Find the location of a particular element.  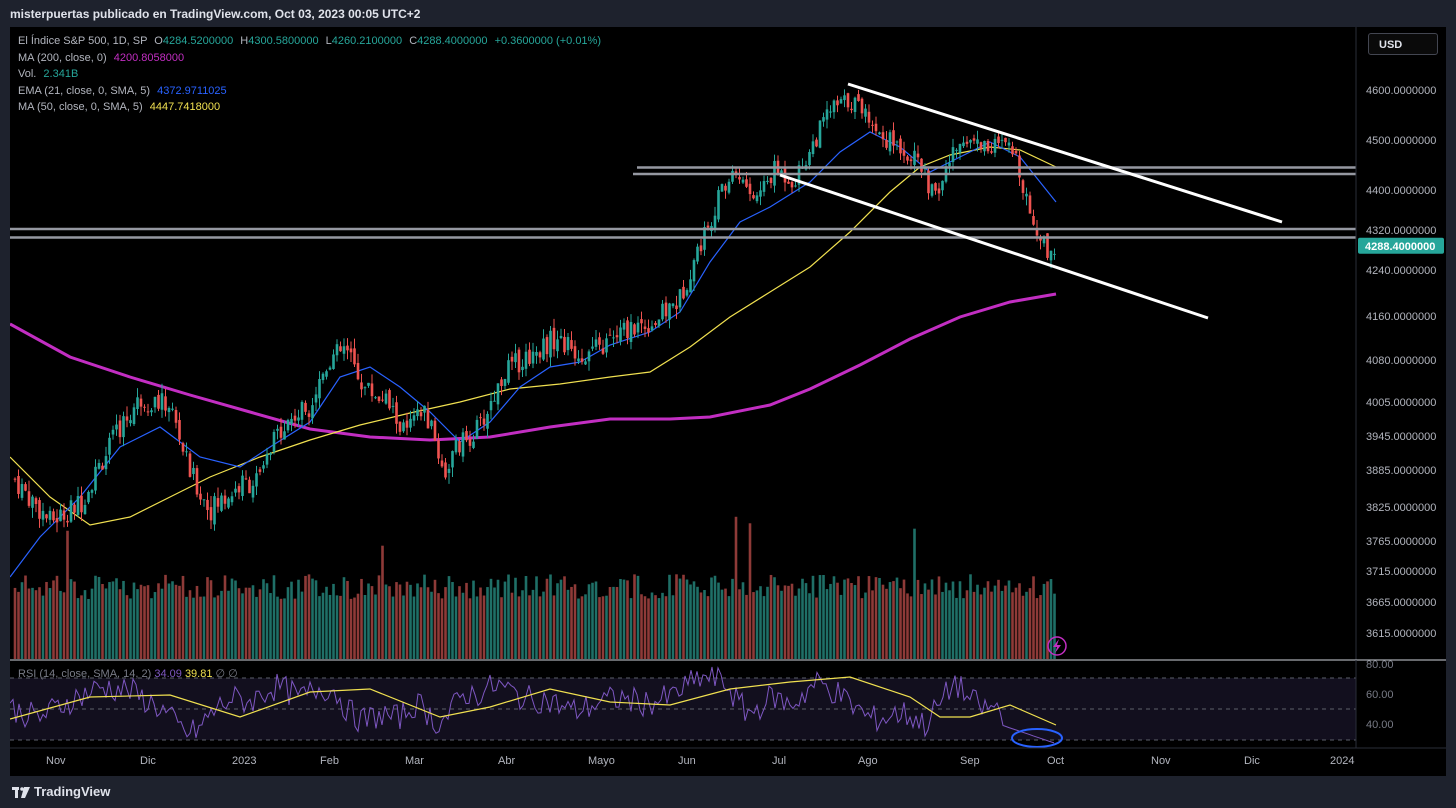

last-price-tag is located at coordinates (1401, 245).